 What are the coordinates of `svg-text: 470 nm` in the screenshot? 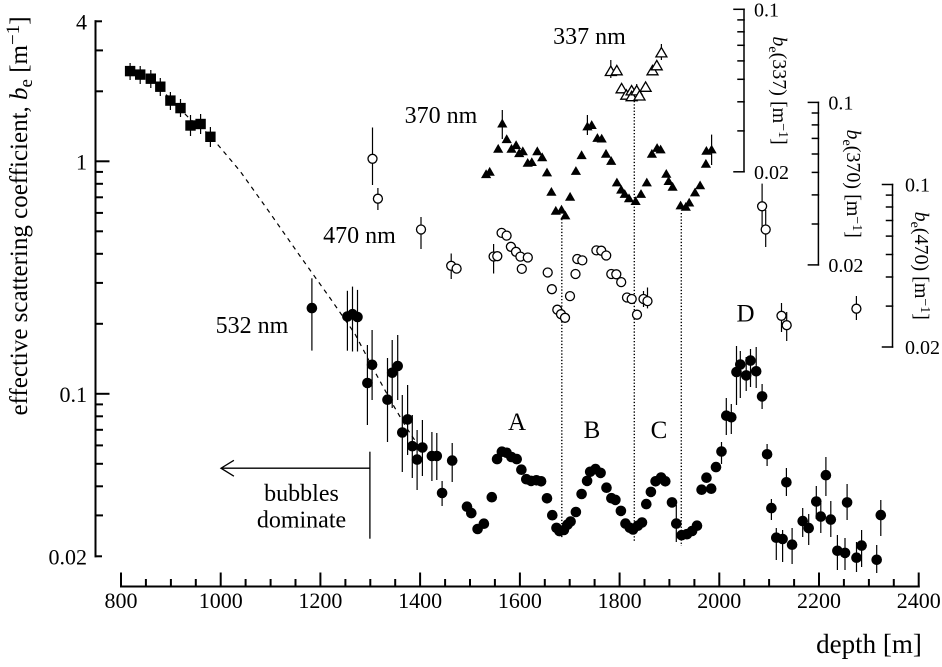 It's located at (359, 236).